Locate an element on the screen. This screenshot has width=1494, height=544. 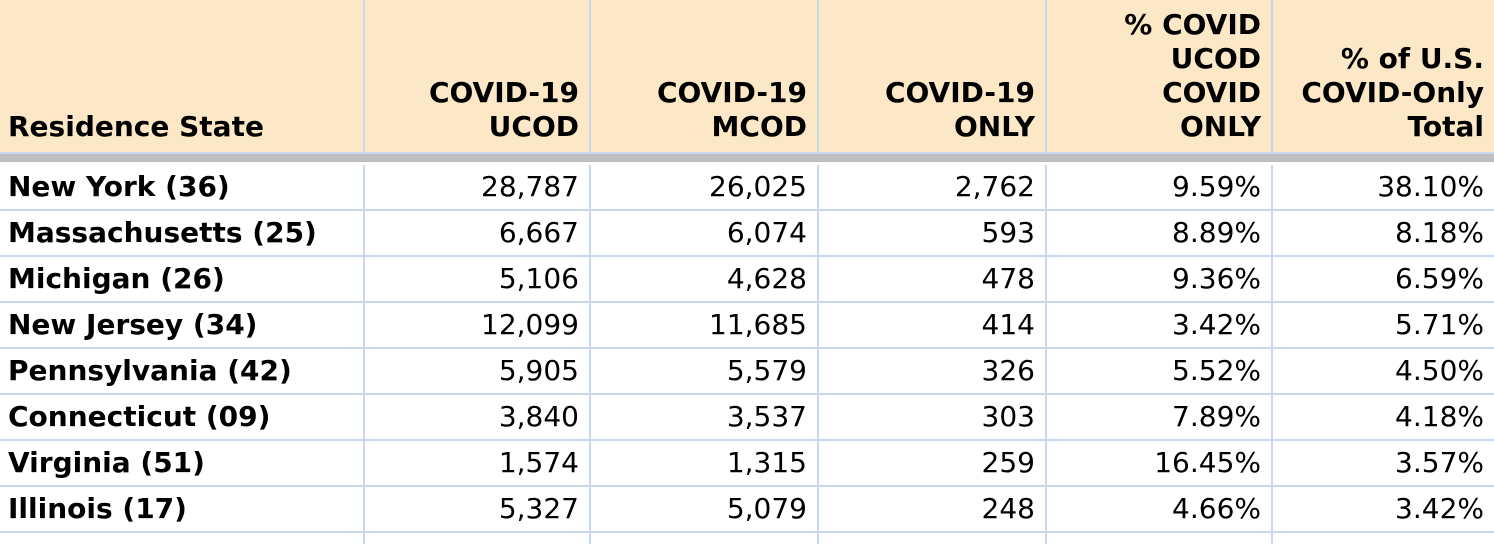
value-cell: 2,762 is located at coordinates (932, 187).